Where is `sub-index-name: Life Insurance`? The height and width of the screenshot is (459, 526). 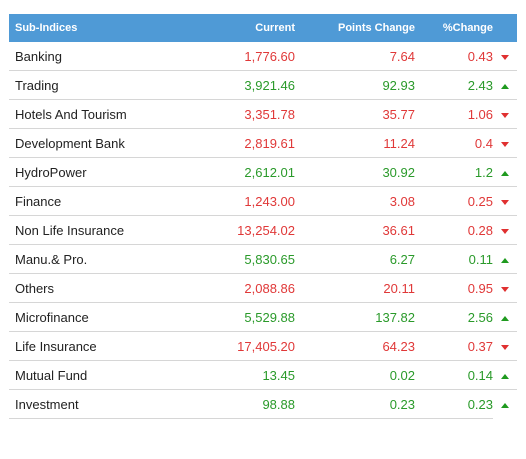 sub-index-name: Life Insurance is located at coordinates (106, 346).